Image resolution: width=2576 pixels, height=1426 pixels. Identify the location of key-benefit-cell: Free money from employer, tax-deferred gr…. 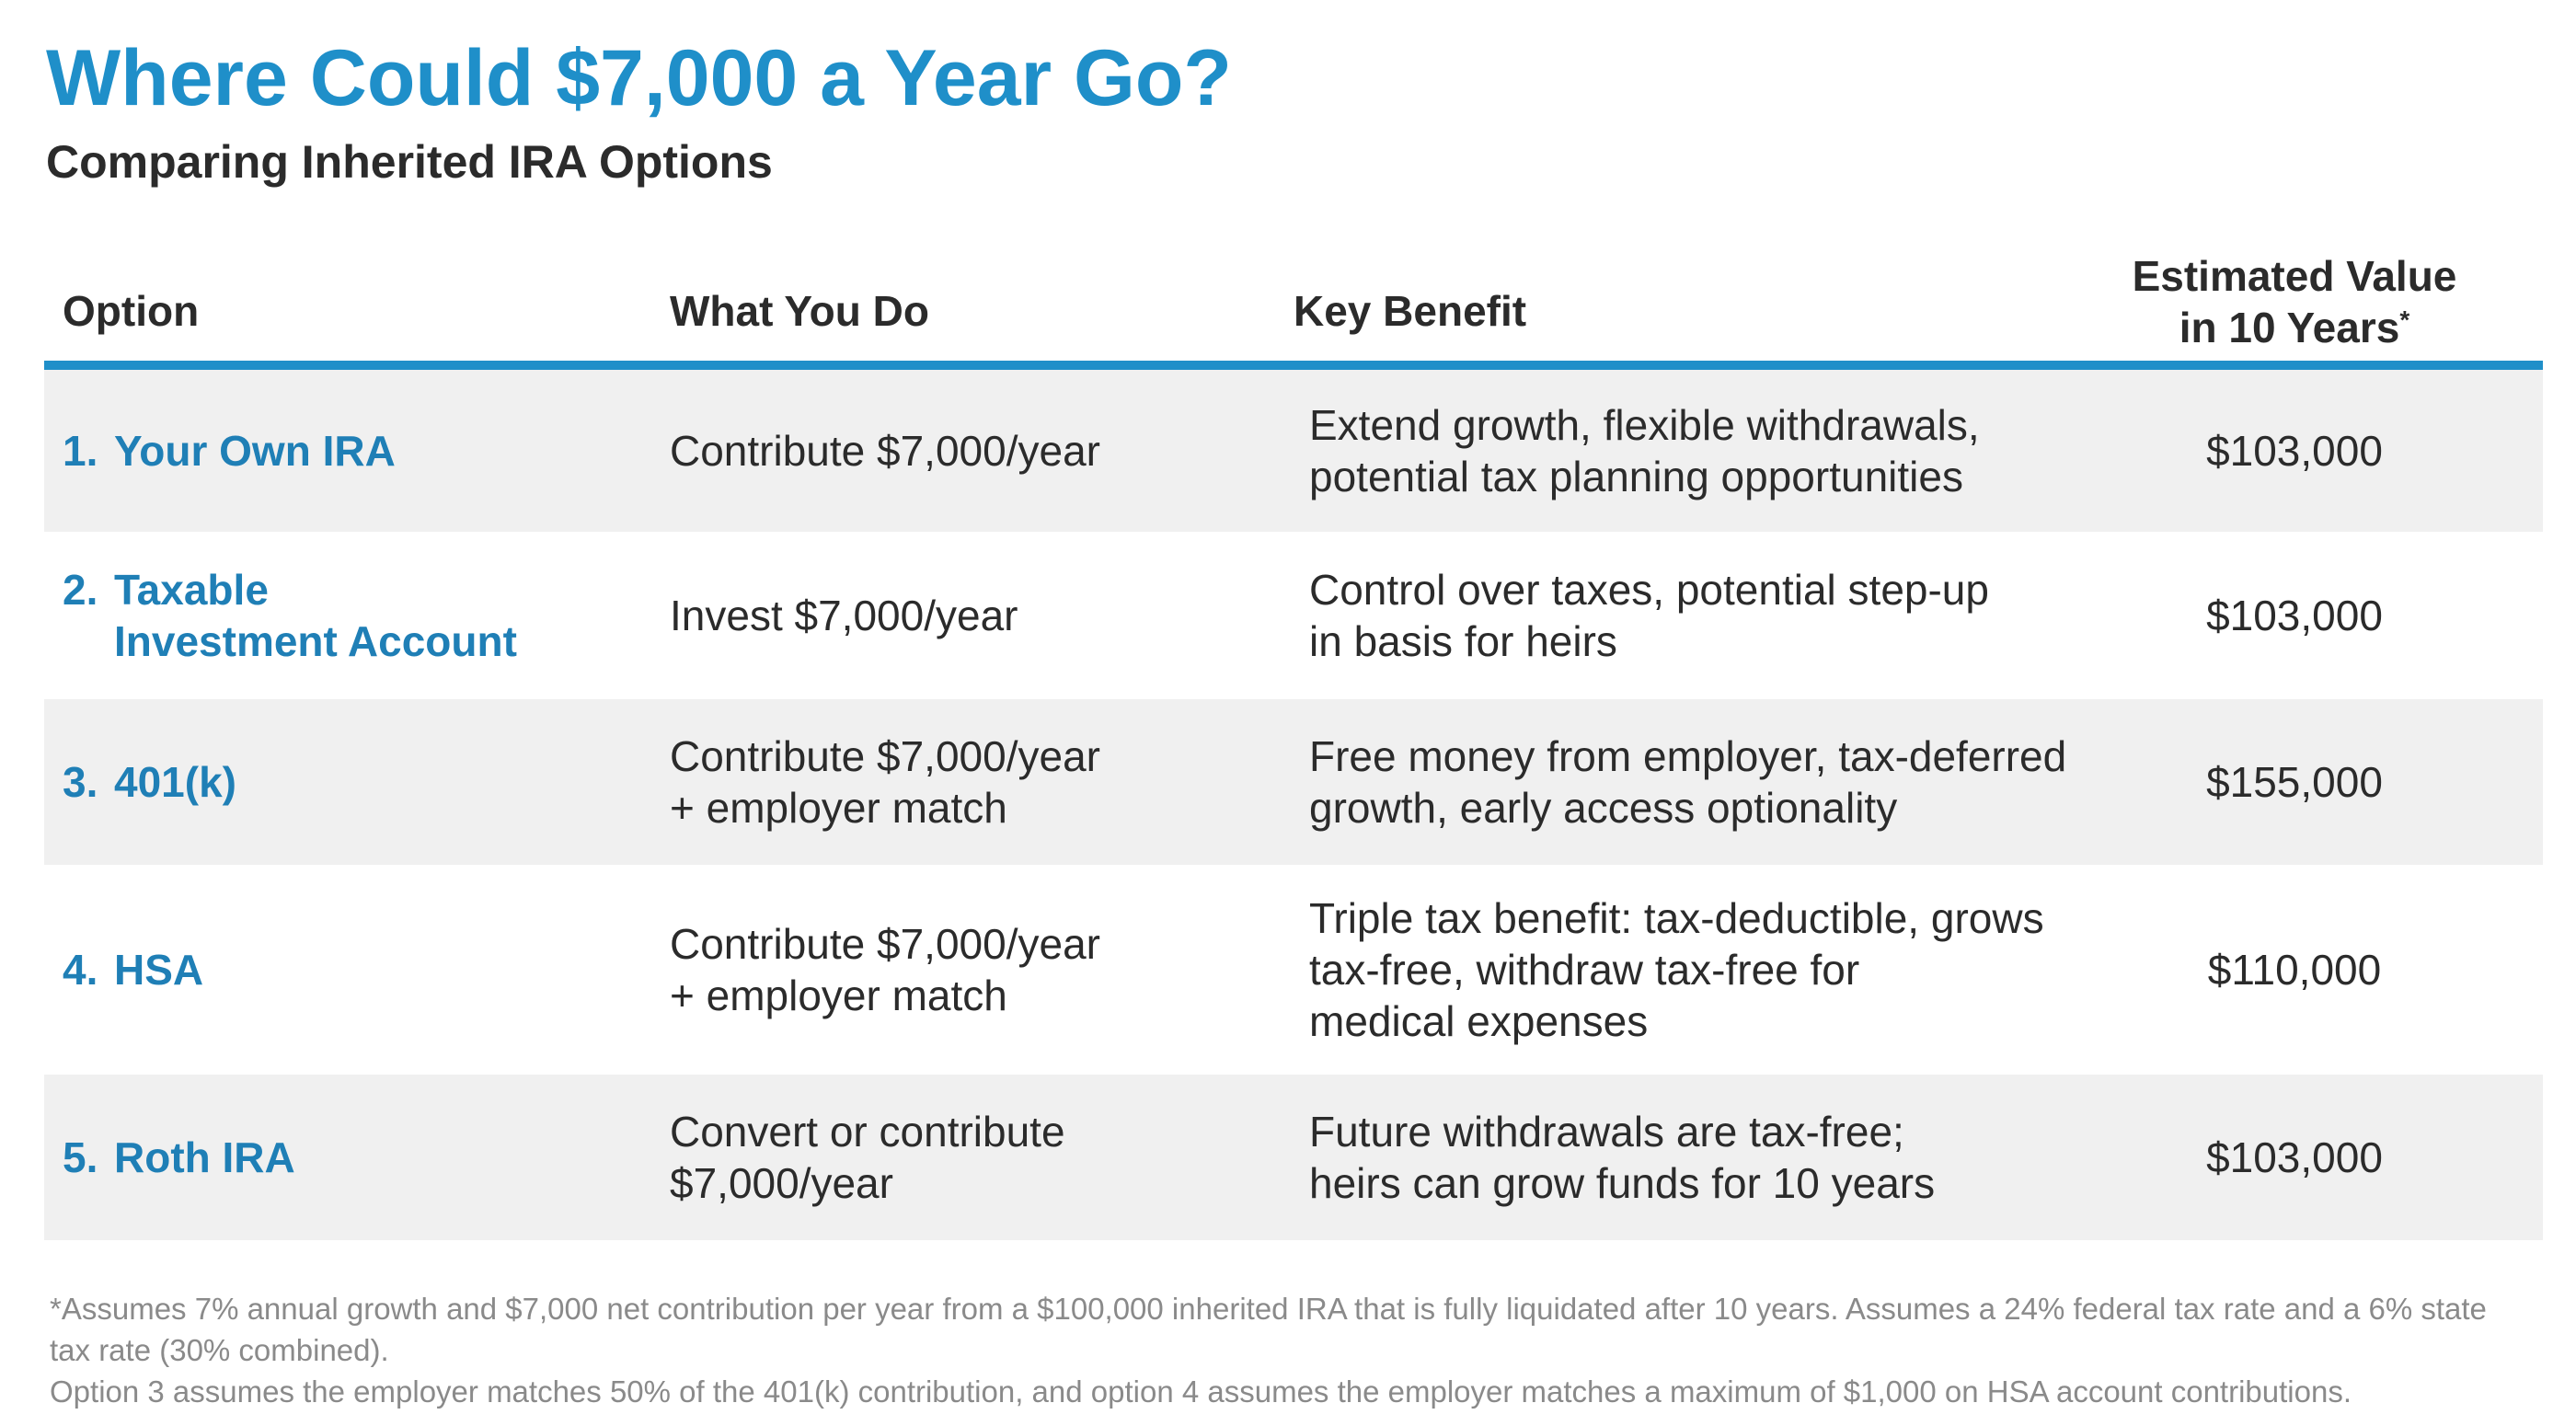
(1723, 782).